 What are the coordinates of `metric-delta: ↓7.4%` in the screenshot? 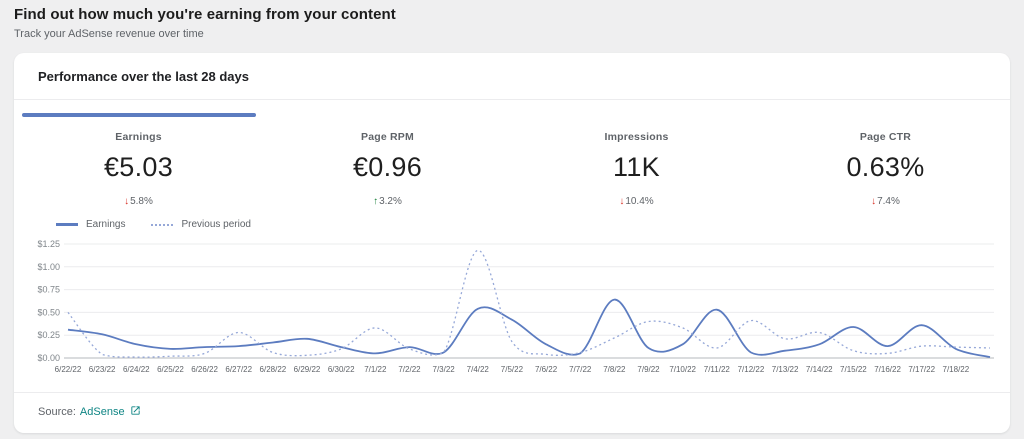 It's located at (885, 201).